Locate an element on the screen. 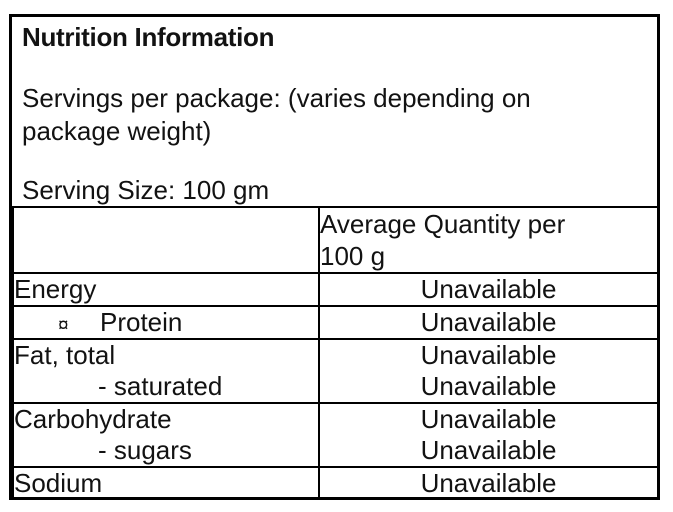 Image resolution: width=673 pixels, height=512 pixels. table-row-protein: ¤ Protein Unavailable is located at coordinates (334, 322).